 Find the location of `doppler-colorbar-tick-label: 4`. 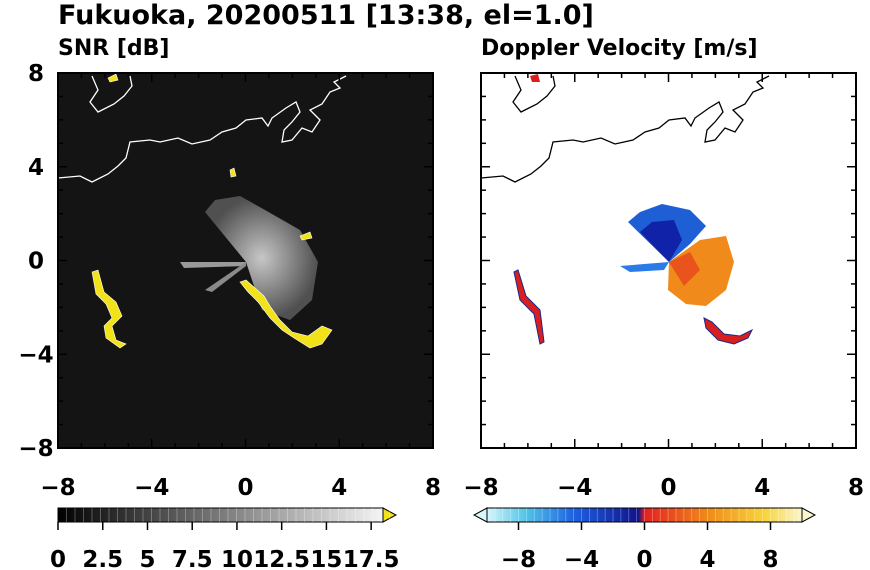

doppler-colorbar-tick-label: 4 is located at coordinates (707, 558).